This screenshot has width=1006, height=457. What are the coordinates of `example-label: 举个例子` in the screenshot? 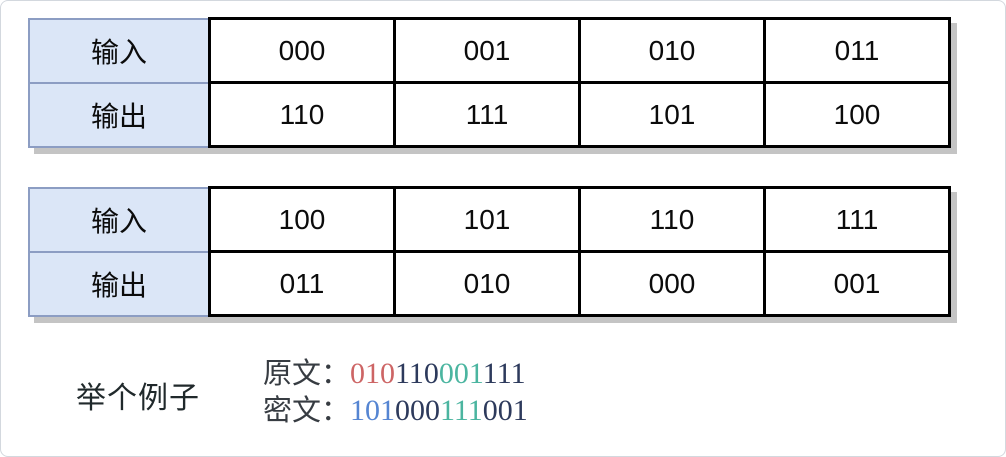 It's located at (138, 398).